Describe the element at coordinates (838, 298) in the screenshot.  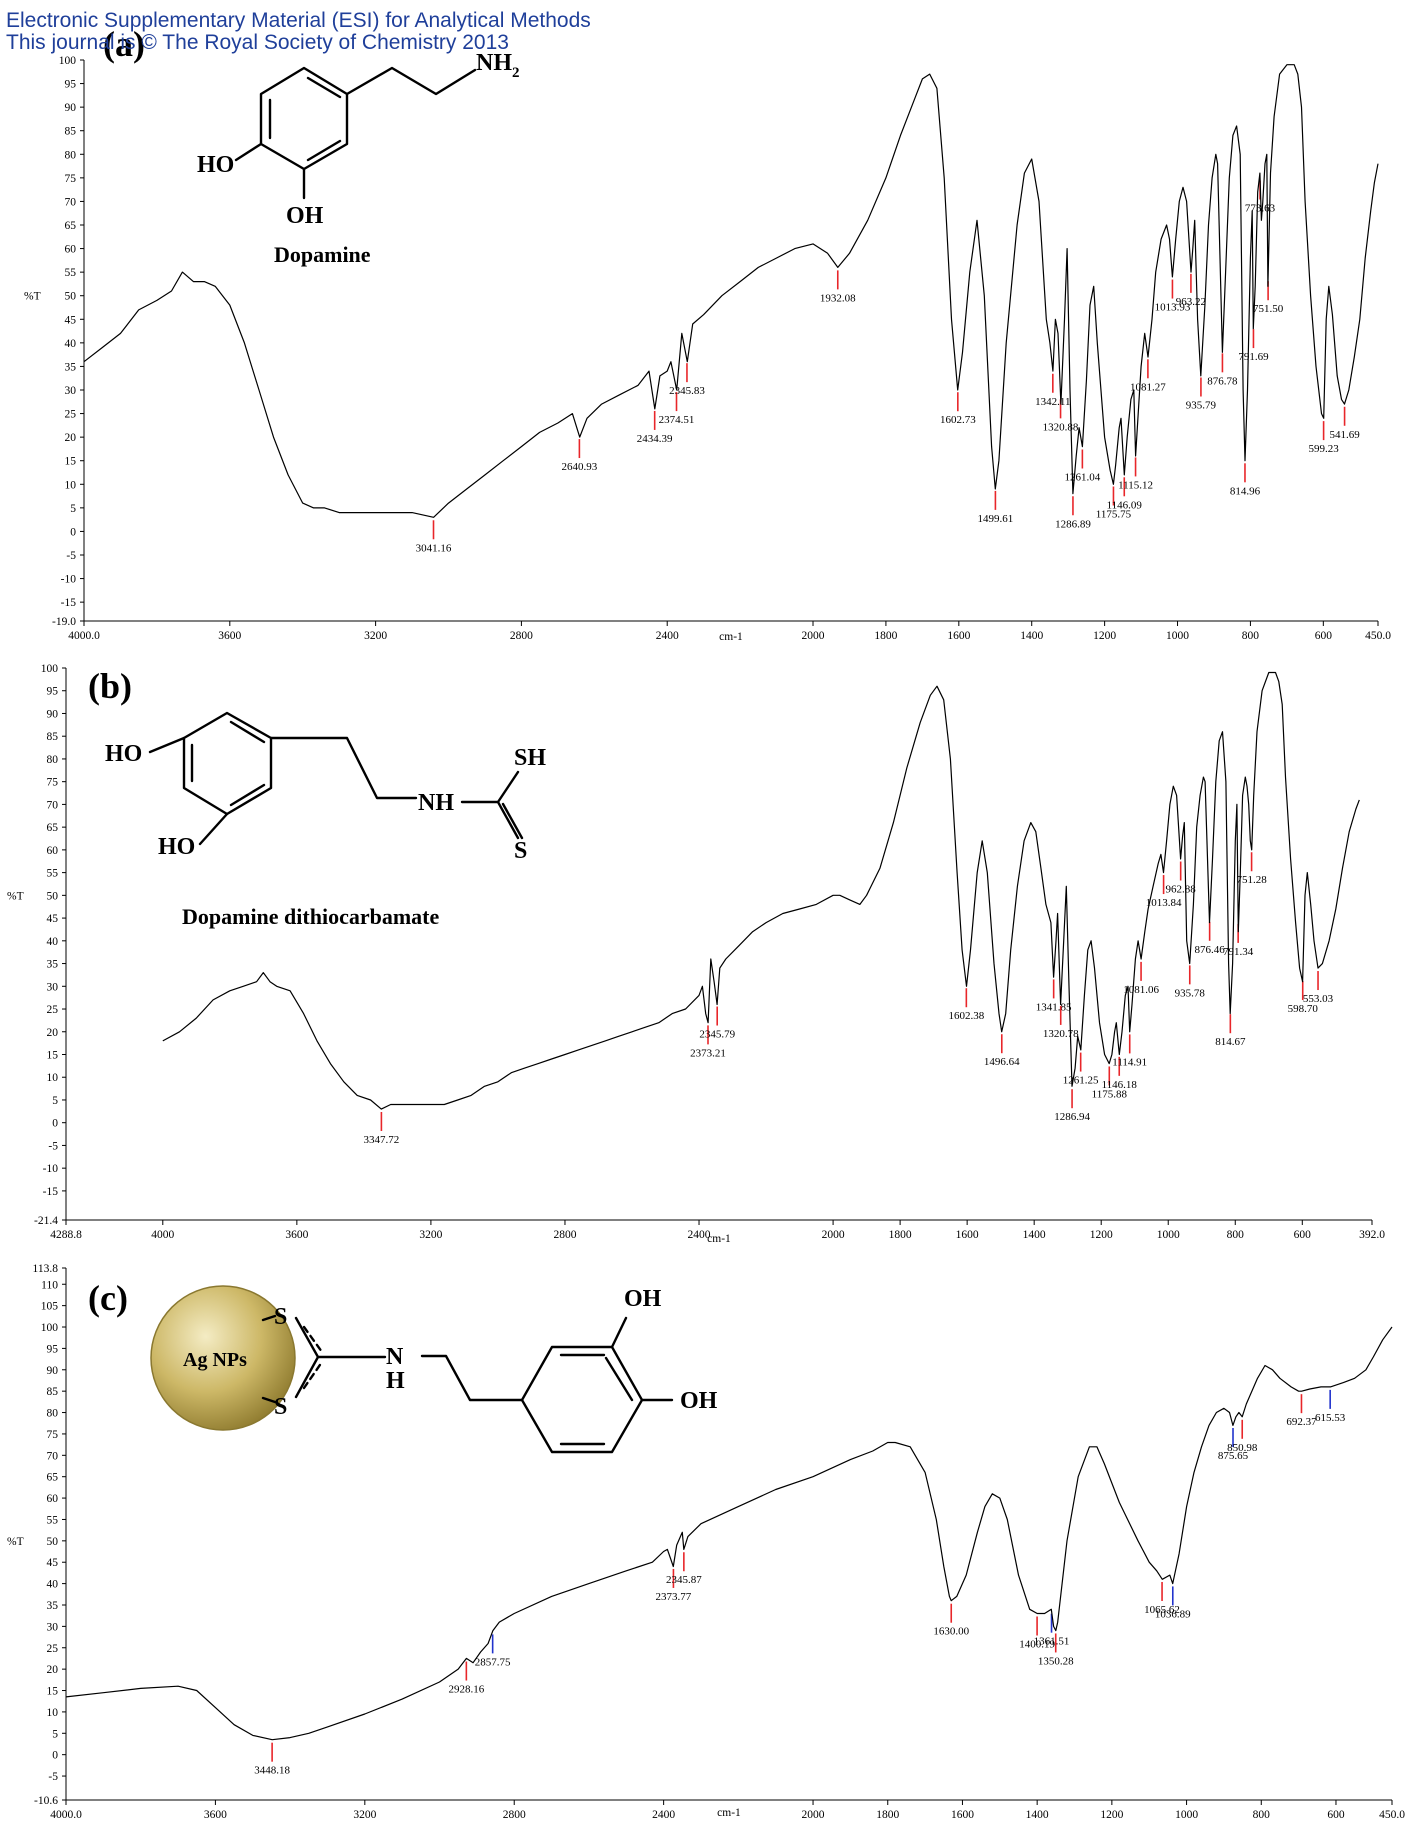
I see `peak-label: 1932.08` at that location.